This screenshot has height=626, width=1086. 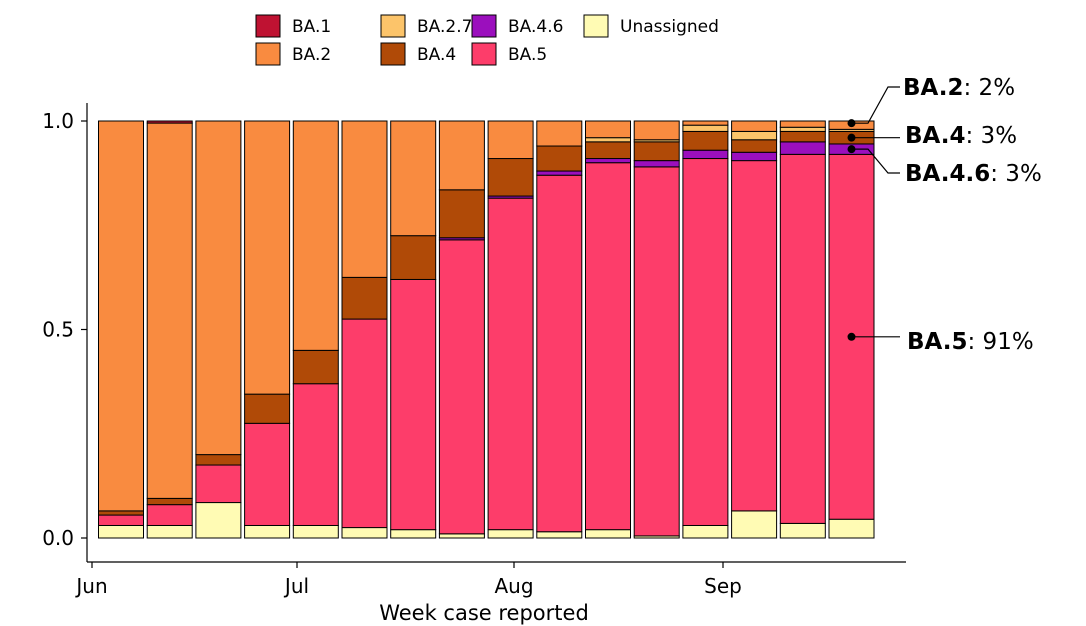 What do you see at coordinates (311, 55) in the screenshot?
I see `legend-label: BA.2` at bounding box center [311, 55].